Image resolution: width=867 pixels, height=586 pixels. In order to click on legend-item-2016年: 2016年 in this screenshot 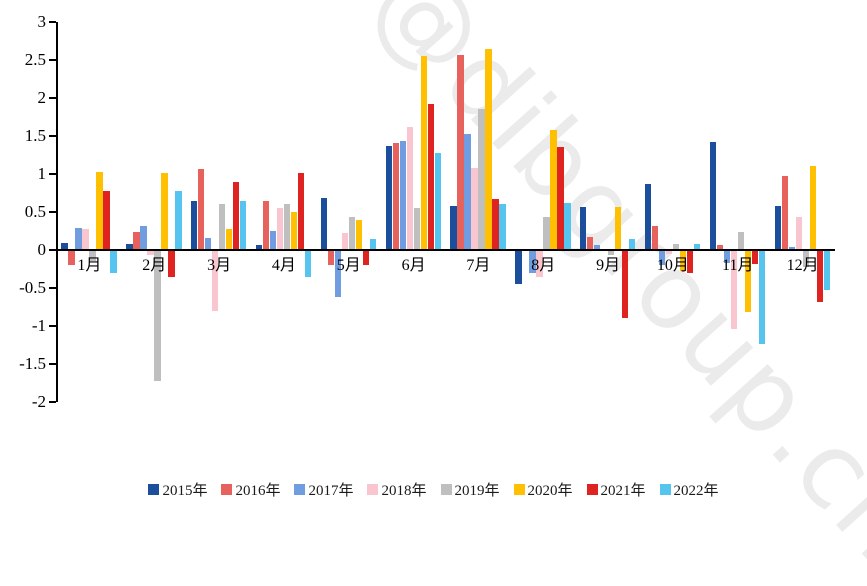, I will do `click(250, 489)`.